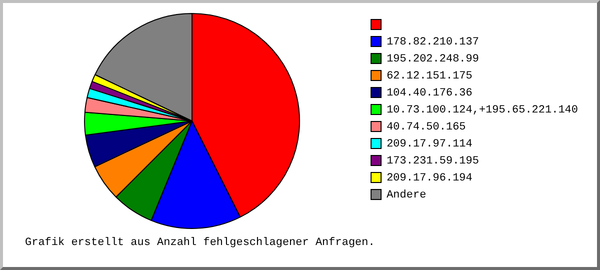  What do you see at coordinates (426, 127) in the screenshot?
I see `legend-label: 40.74.50.165` at bounding box center [426, 127].